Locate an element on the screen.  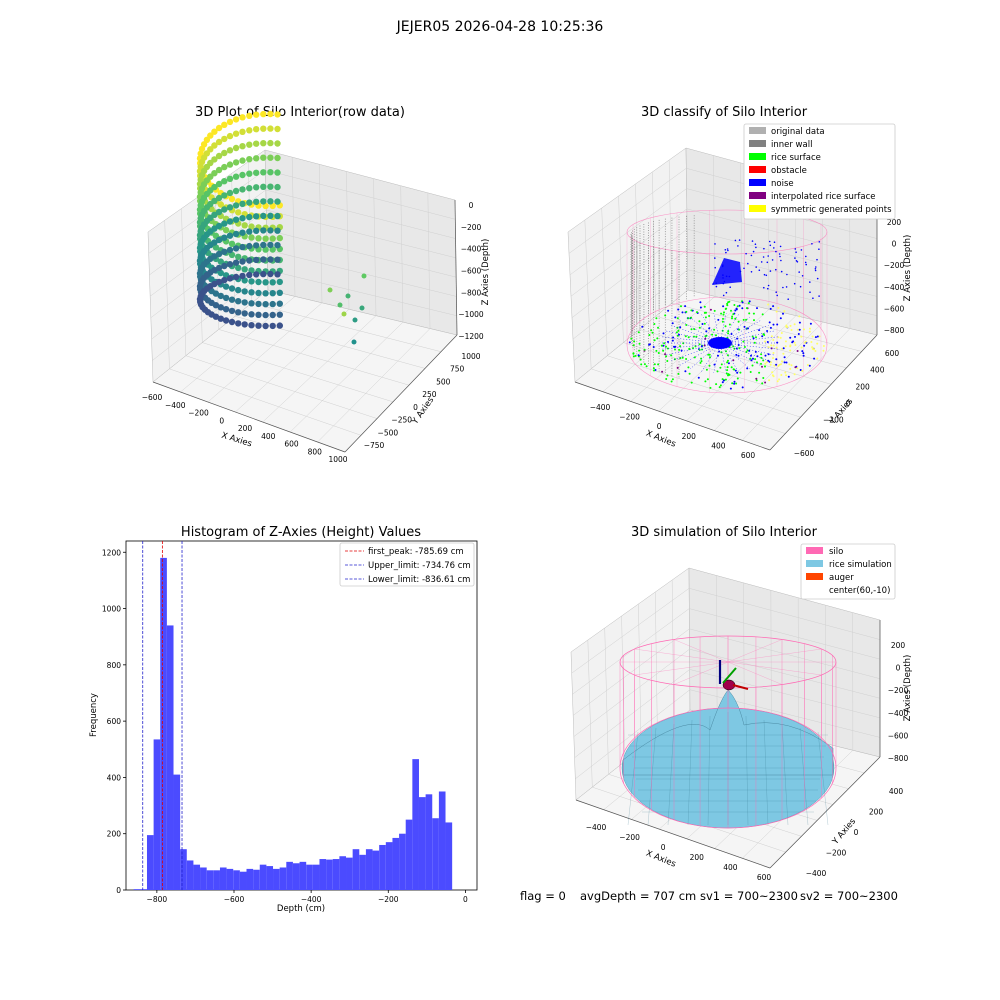
z-tick-label: −800 is located at coordinates (894, 330).